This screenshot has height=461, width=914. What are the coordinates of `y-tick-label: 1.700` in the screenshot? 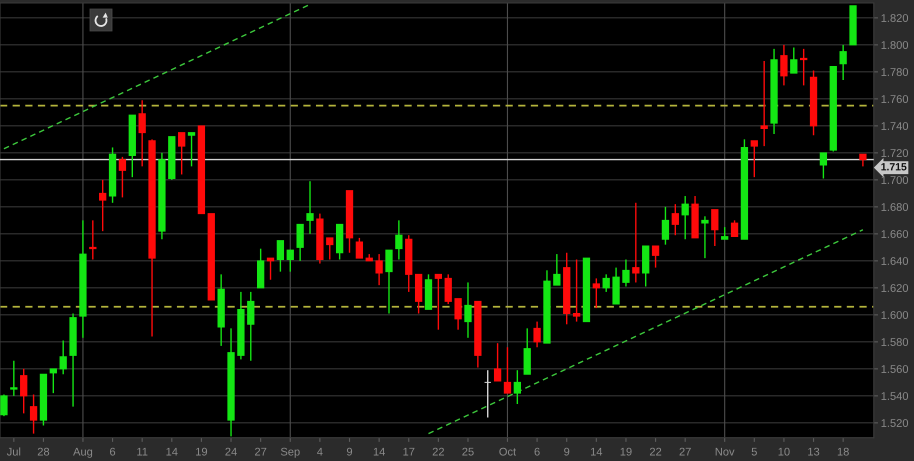 It's located at (895, 180).